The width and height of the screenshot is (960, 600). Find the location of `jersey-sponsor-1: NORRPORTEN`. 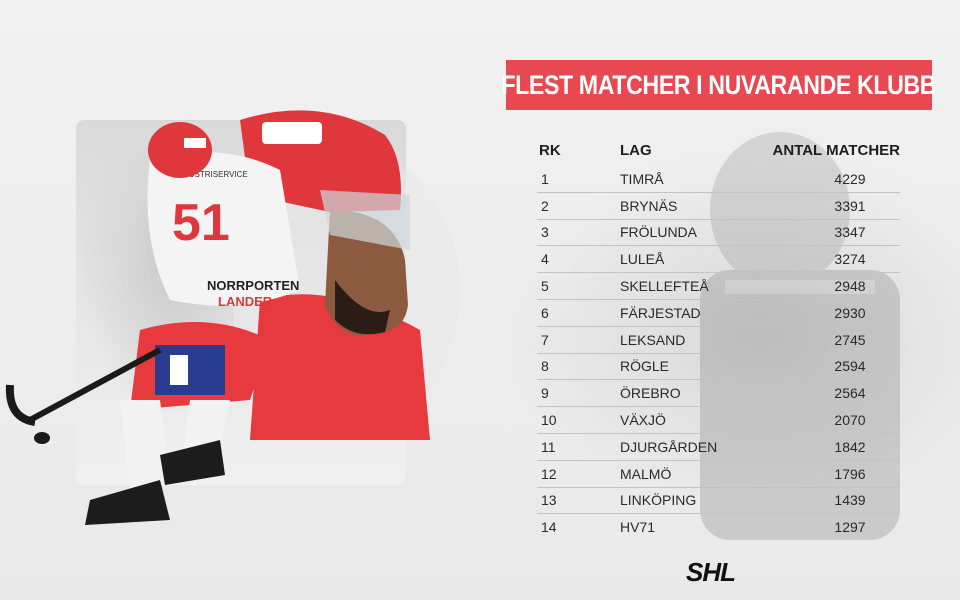

jersey-sponsor-1: NORRPORTEN is located at coordinates (253, 285).